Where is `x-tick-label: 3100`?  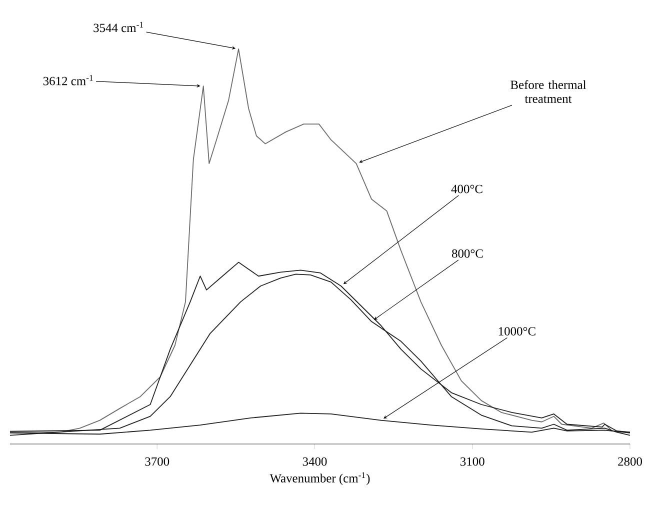
x-tick-label: 3100 is located at coordinates (472, 461).